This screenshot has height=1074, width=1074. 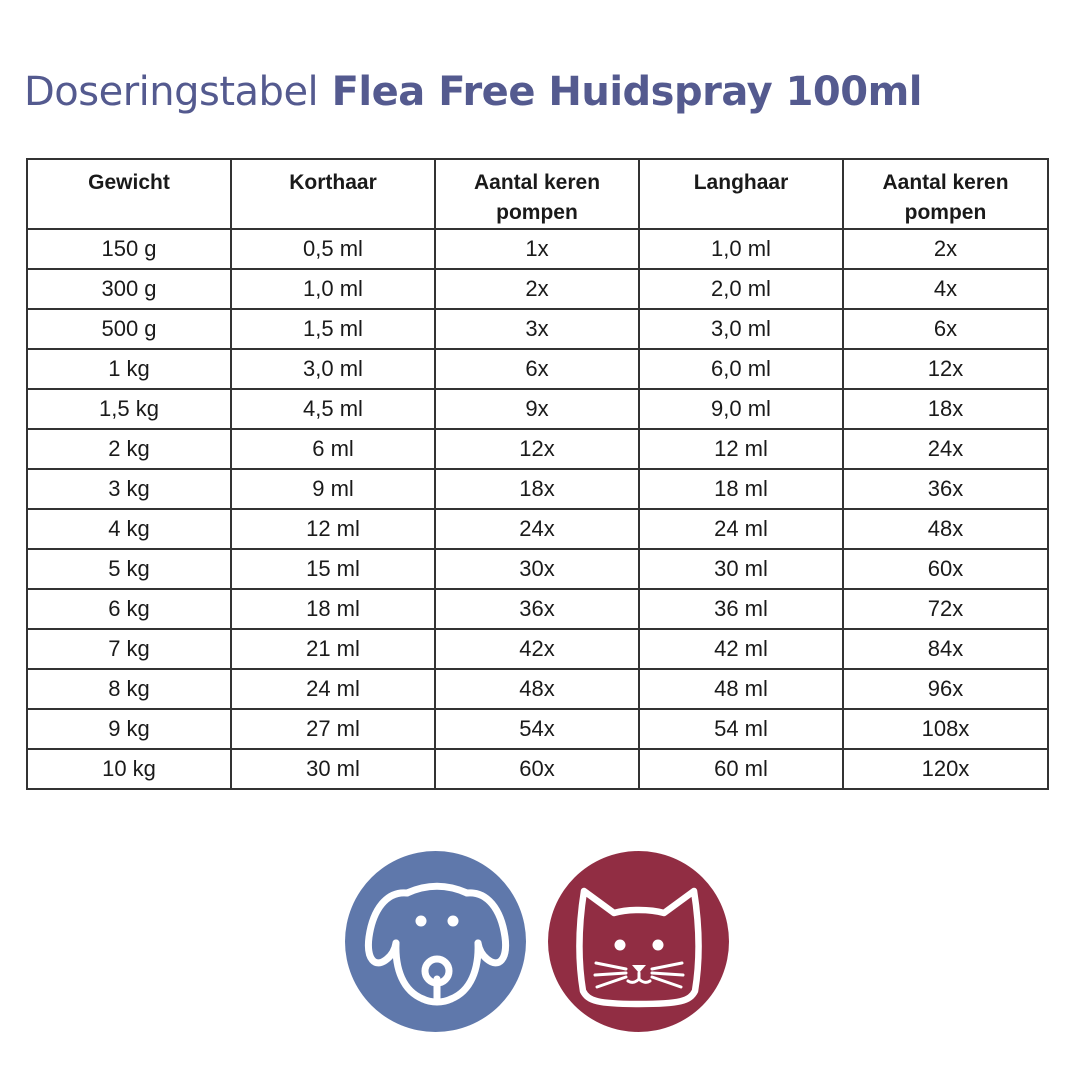 I want to click on cell-short-hair-pumps: 54x, so click(x=537, y=729).